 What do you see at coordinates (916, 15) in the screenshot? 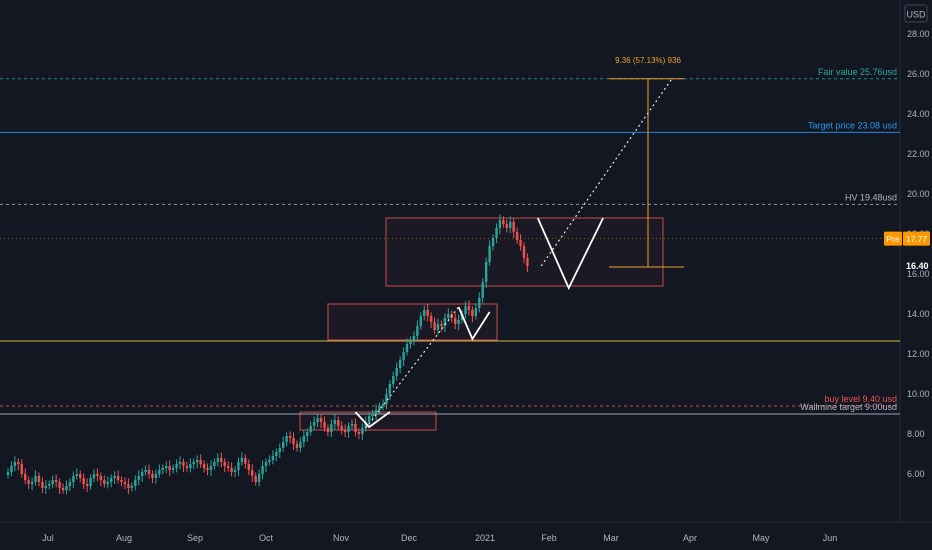
I see `currency-badge: USD` at bounding box center [916, 15].